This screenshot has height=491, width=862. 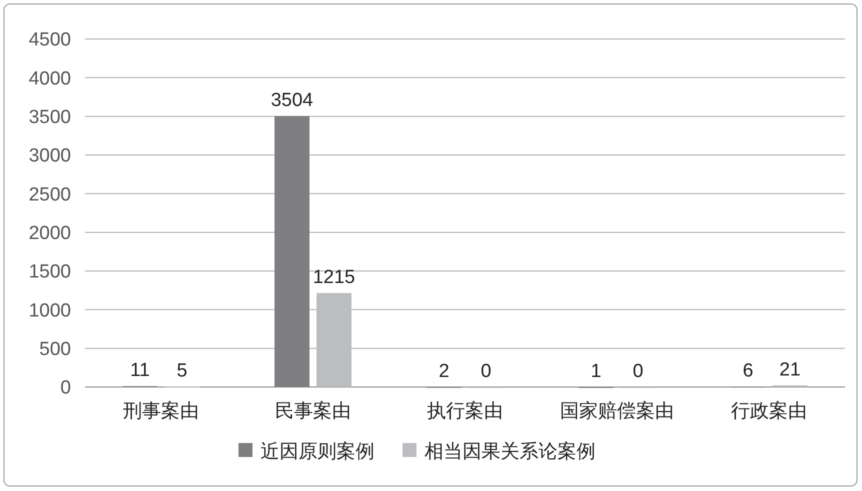 I want to click on data-label: 2, so click(x=444, y=371).